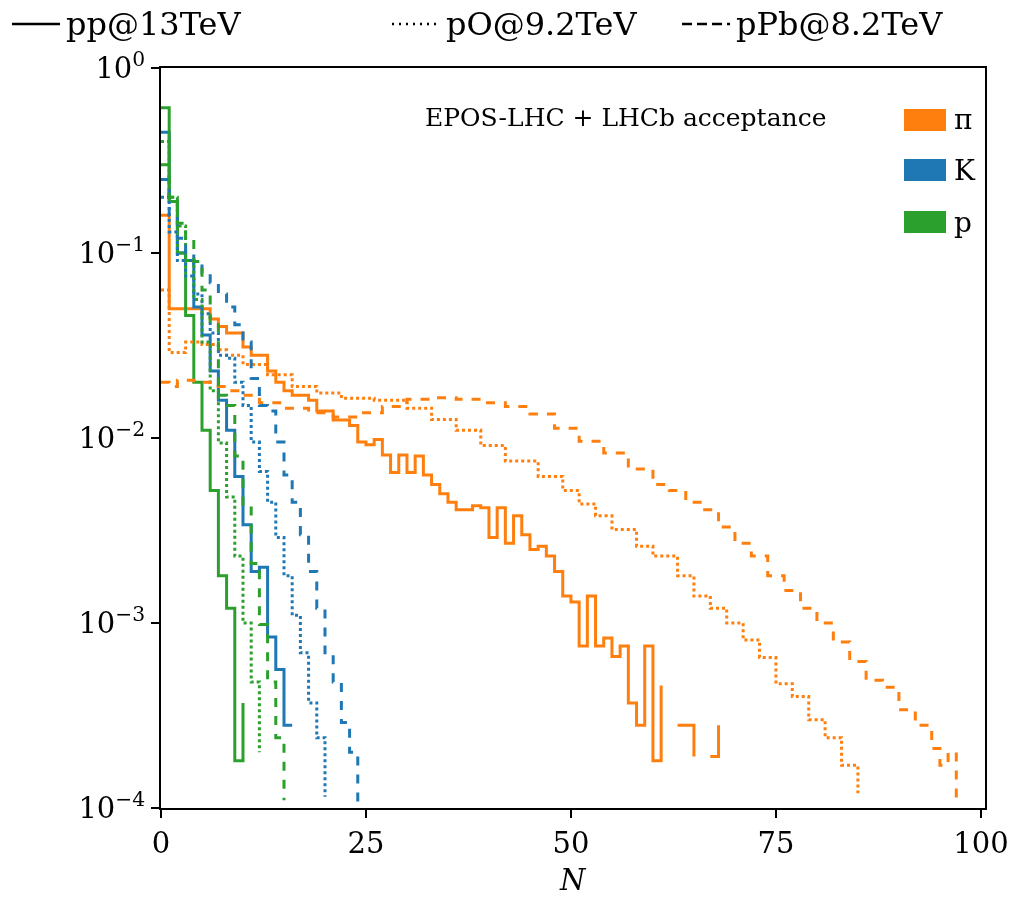  Describe the element at coordinates (965, 170) in the screenshot. I see `annotation: K` at that location.